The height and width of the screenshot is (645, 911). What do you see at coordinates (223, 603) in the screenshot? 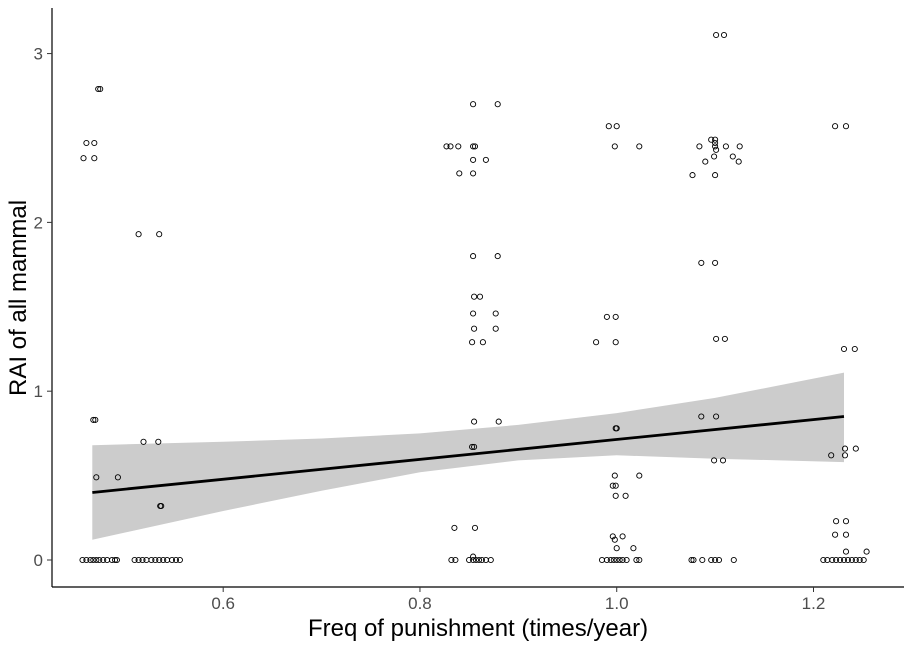
I see `x-tick-label: 0.6` at bounding box center [223, 603].